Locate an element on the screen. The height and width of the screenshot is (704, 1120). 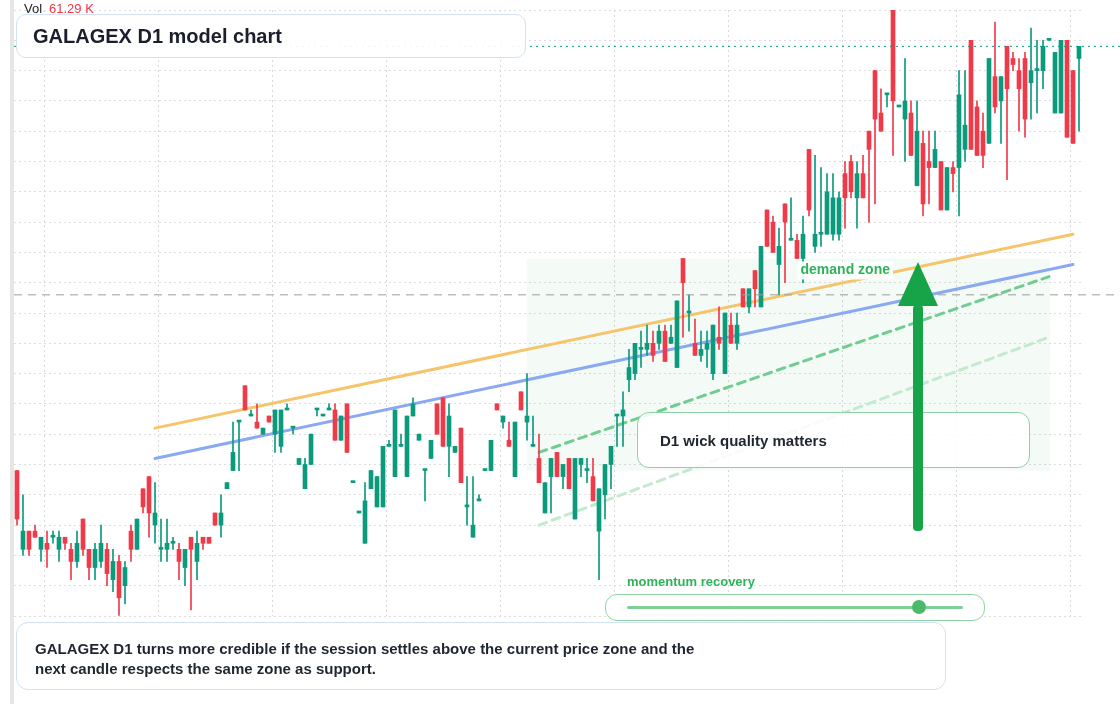
annotation: momentum recovery is located at coordinates (691, 581).